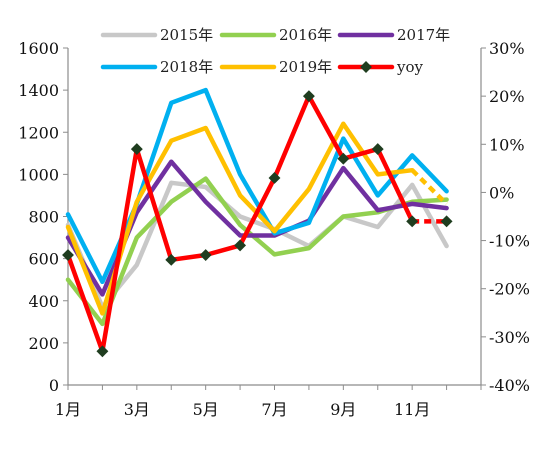  What do you see at coordinates (43, 259) in the screenshot?
I see `y-left-tick-label: 600` at bounding box center [43, 259].